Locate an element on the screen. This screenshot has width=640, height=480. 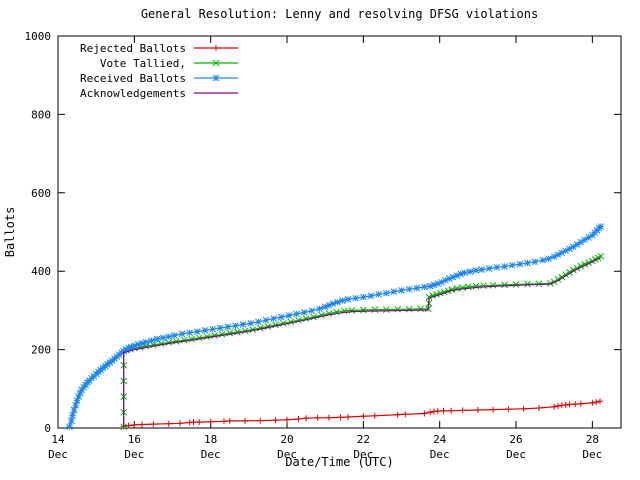
series-markers-rejected-ballots is located at coordinates (361, 414).